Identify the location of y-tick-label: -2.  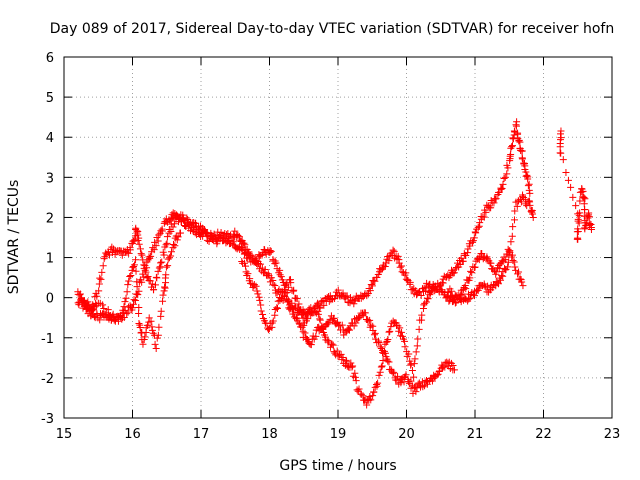
(47, 379).